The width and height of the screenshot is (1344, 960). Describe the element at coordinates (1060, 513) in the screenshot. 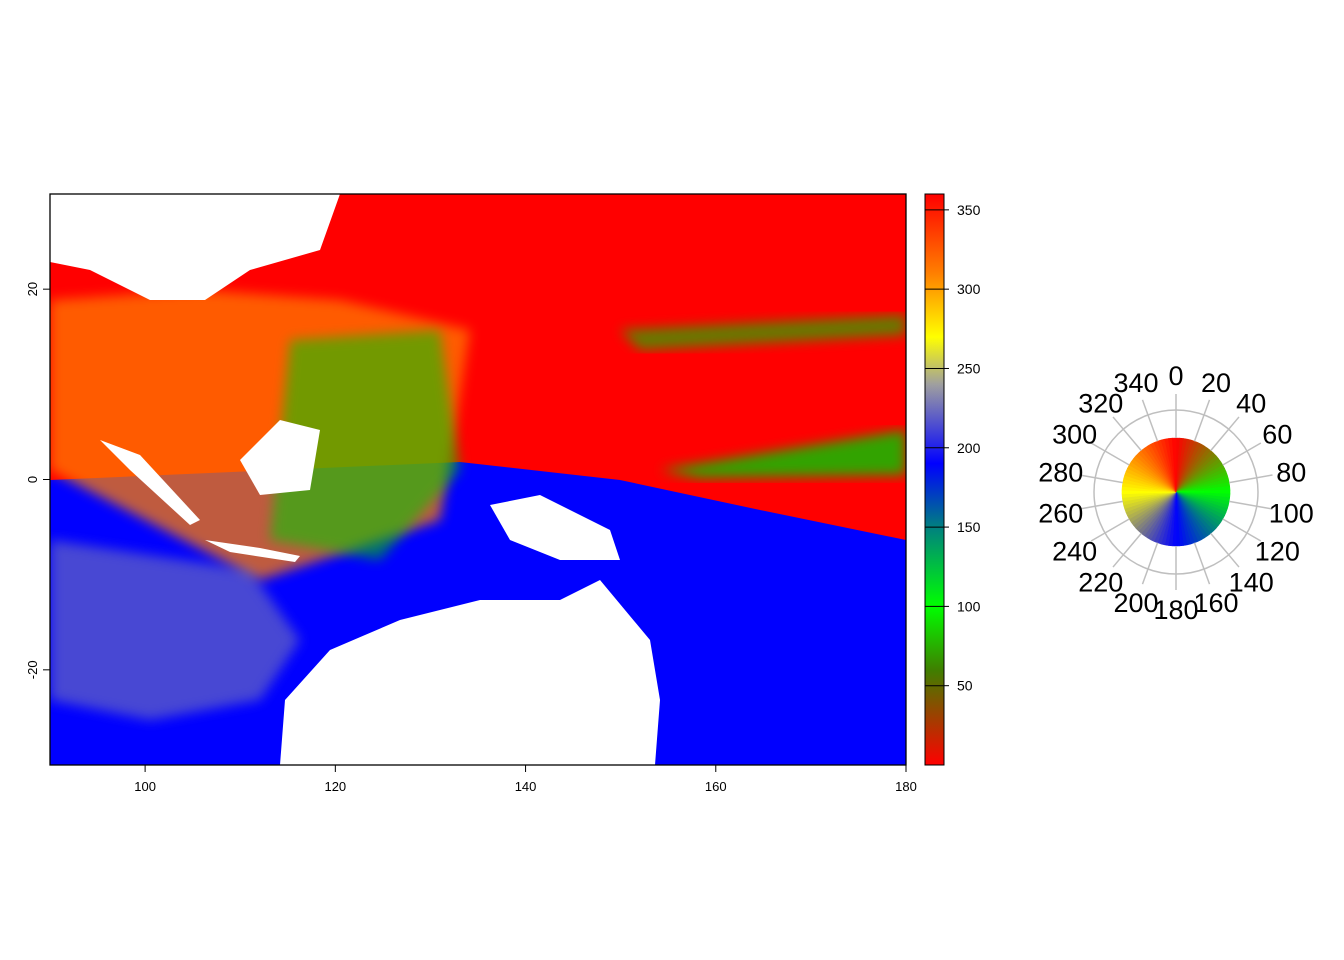

I see `polar-angle-label: 260` at that location.